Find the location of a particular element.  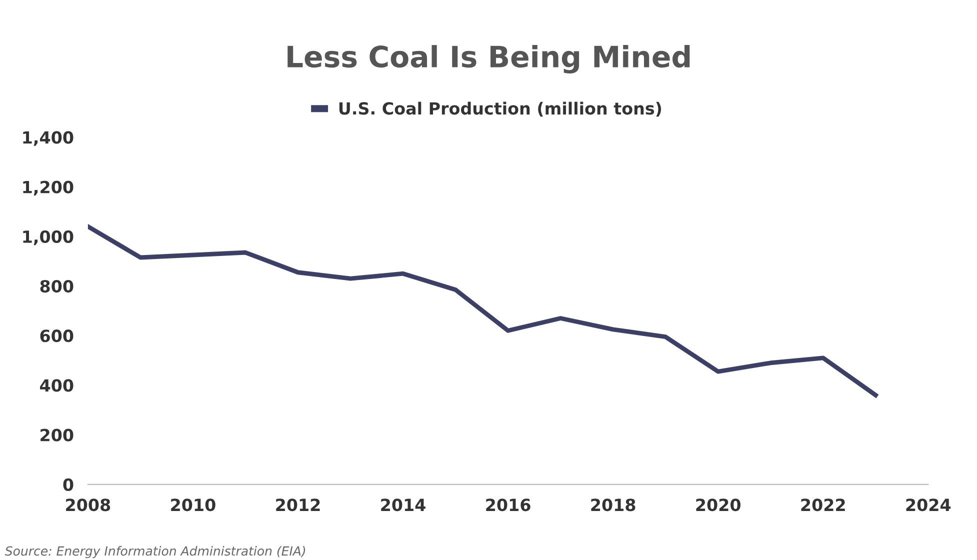

source-note: Source: Energy Information Administration (EIA) is located at coordinates (155, 552).